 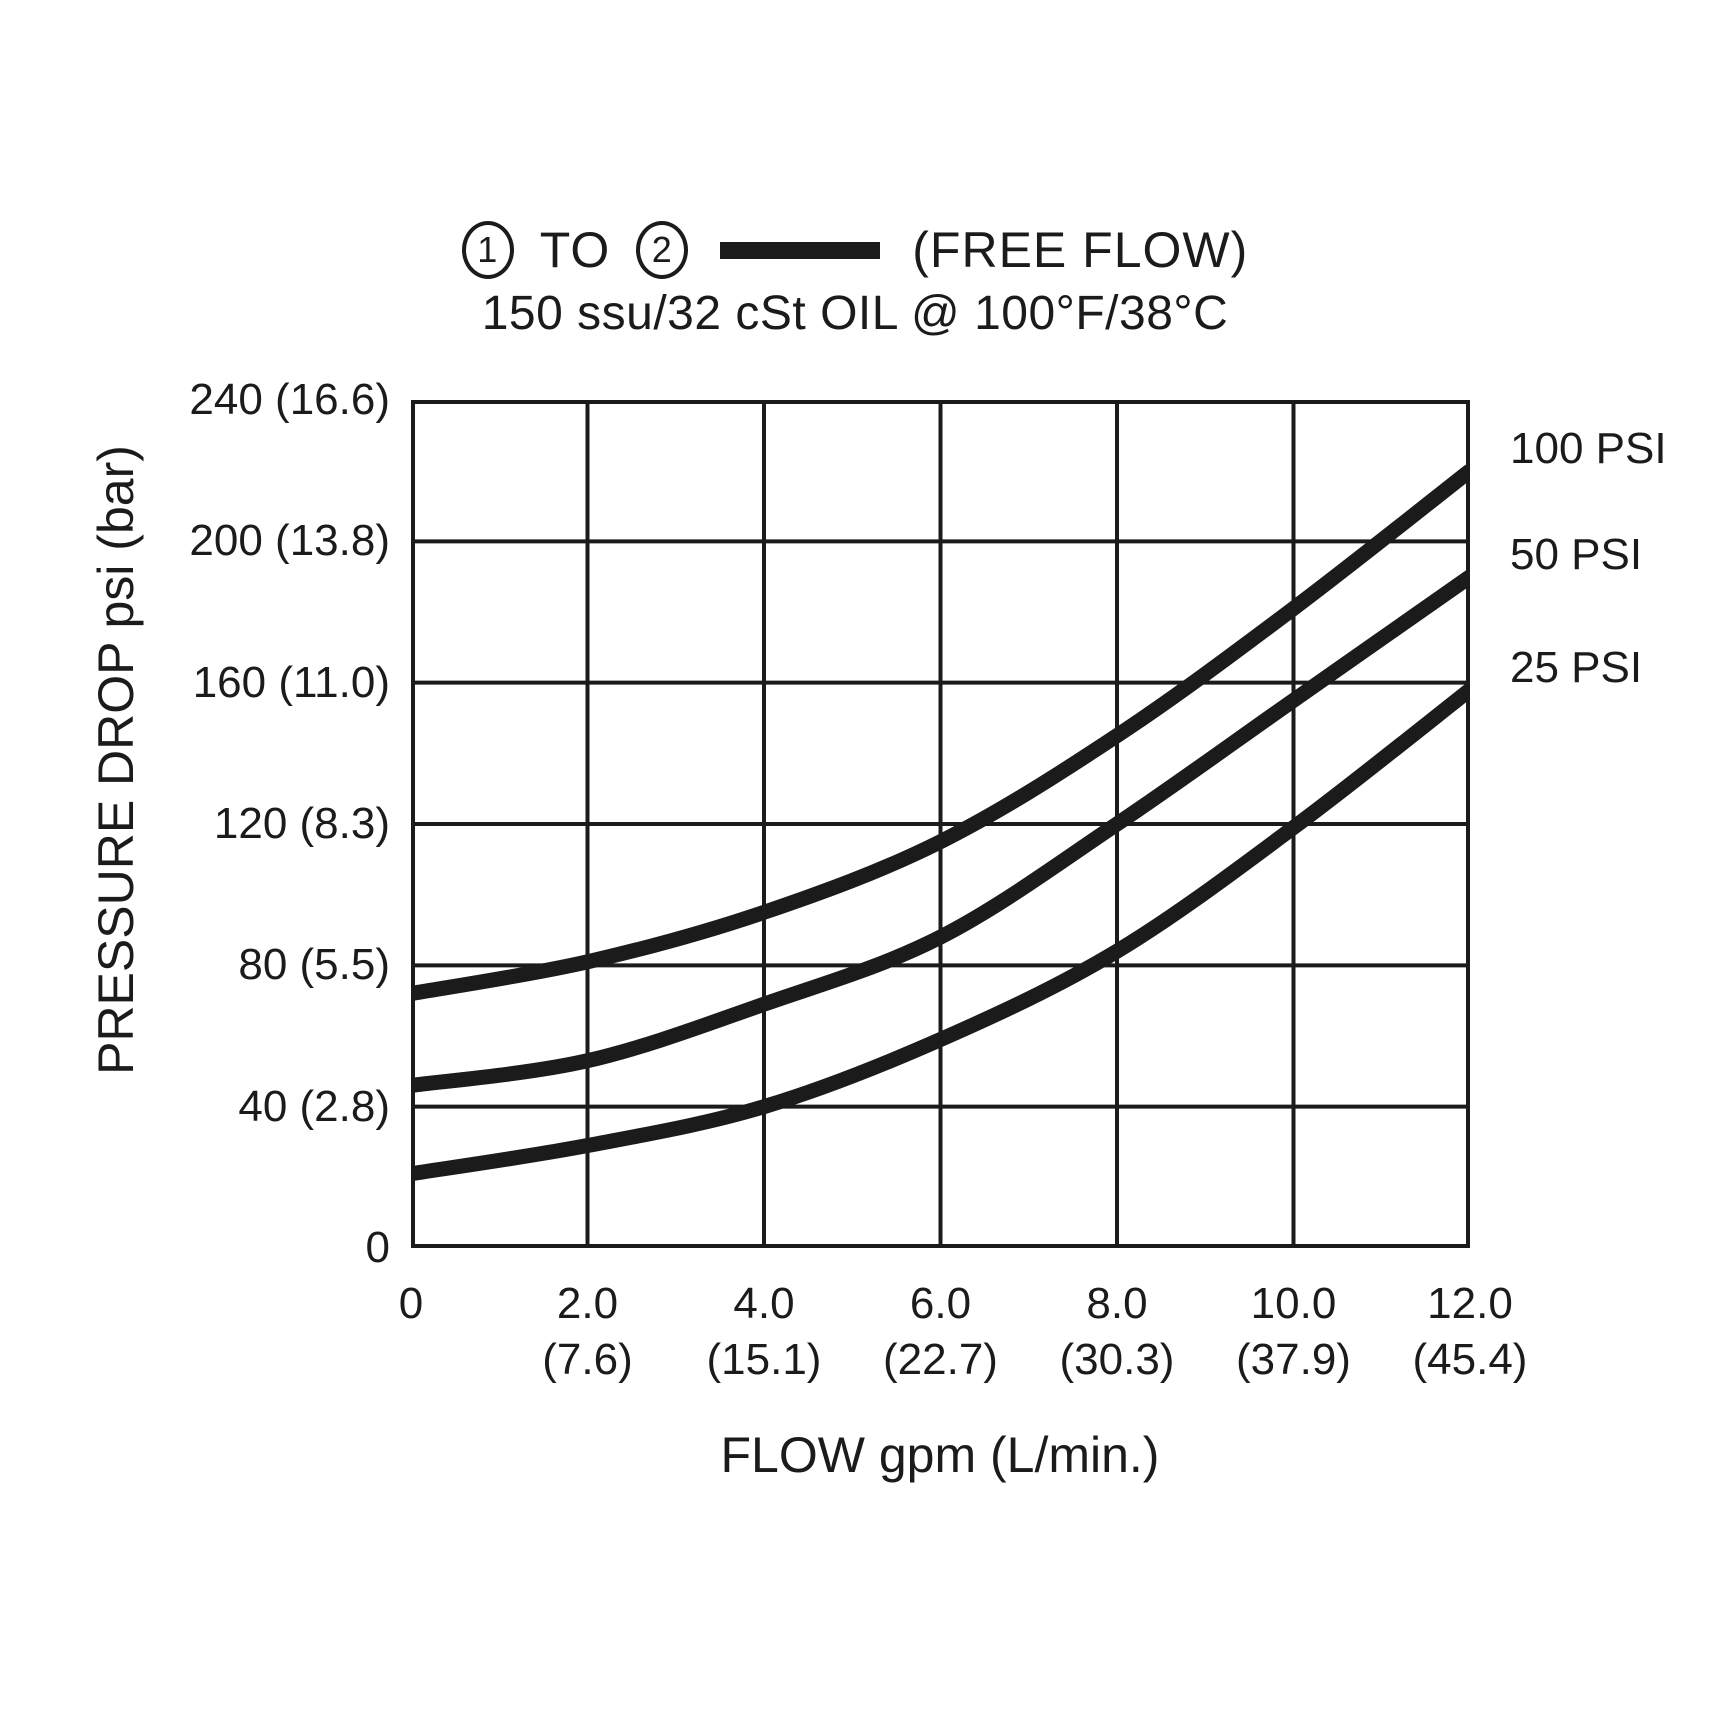 I want to click on x-tick-gpm: 8.0, so click(x=1117, y=1303).